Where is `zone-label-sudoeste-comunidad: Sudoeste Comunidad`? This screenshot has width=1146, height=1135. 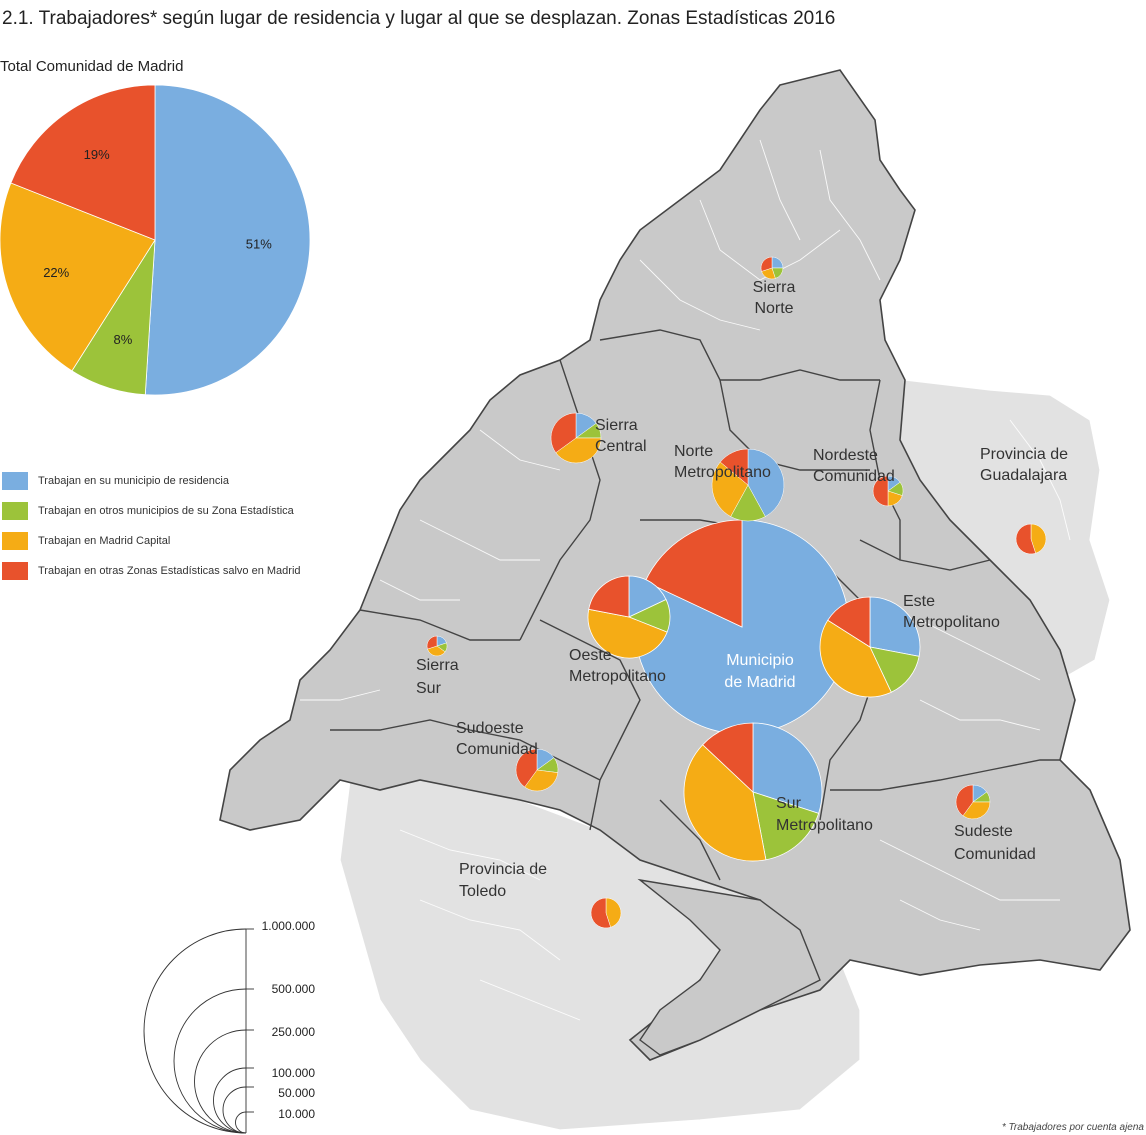
zone-label-sudoeste-comunidad: Sudoeste Comunidad is located at coordinates (497, 739).